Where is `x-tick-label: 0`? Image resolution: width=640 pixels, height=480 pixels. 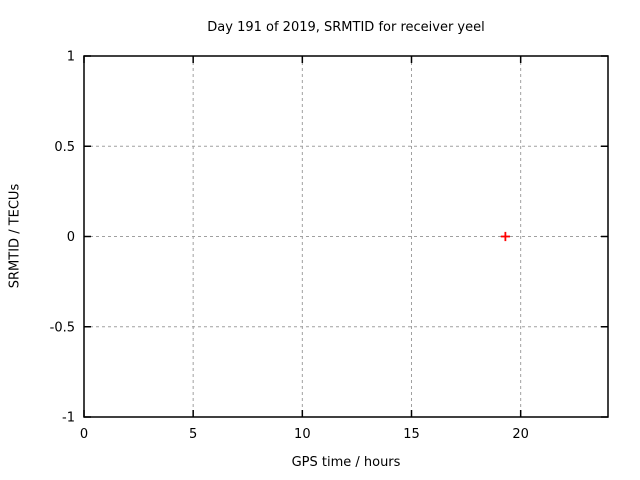
x-tick-label: 0 is located at coordinates (84, 434).